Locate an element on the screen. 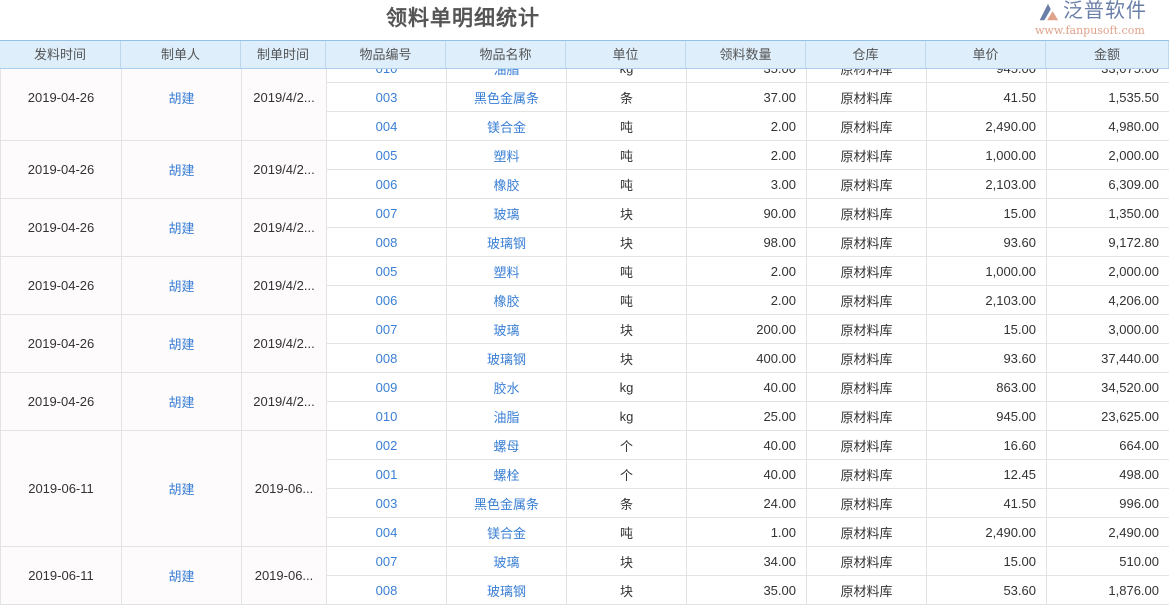 Image resolution: width=1169 pixels, height=607 pixels. column-header: 领料数量 is located at coordinates (746, 54).